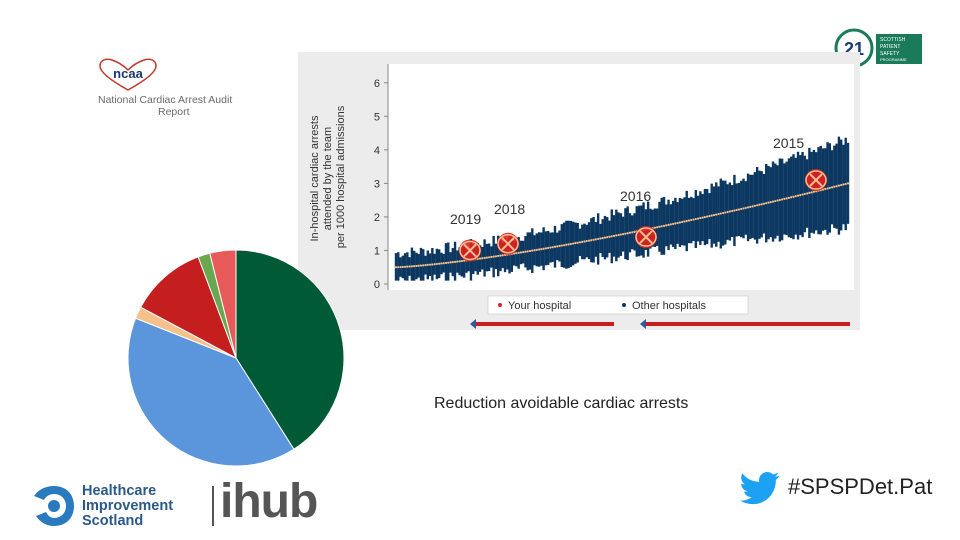  I want to click on year-label: 2015, so click(788, 143).